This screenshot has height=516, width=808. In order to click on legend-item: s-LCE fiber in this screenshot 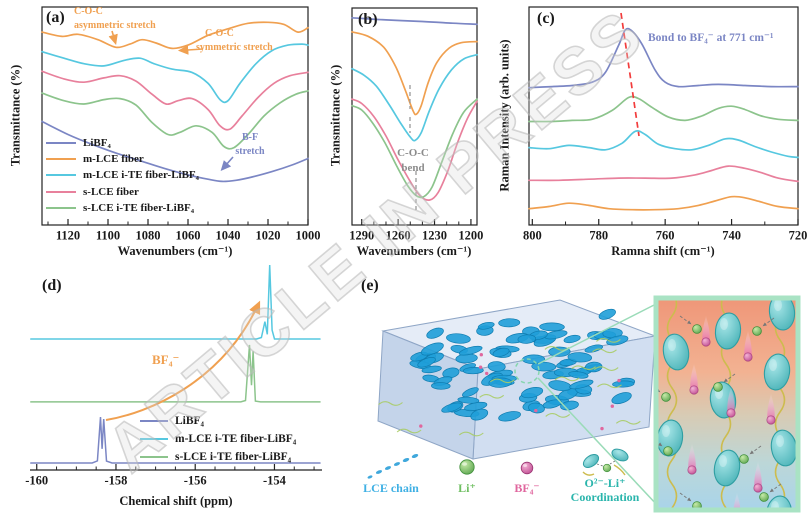, I will do `click(122, 192)`.